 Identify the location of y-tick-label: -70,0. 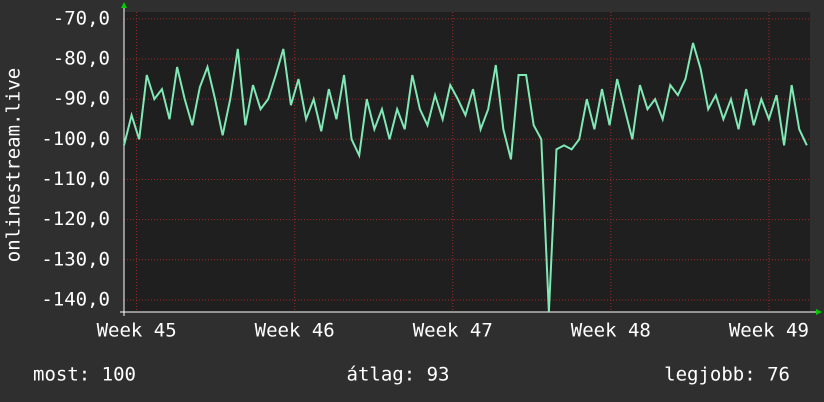
(81, 18).